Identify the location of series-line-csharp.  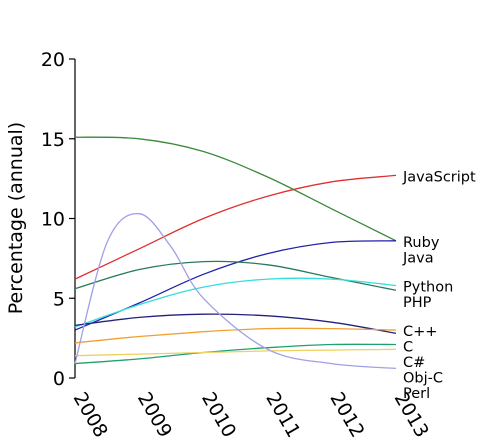
(235, 354).